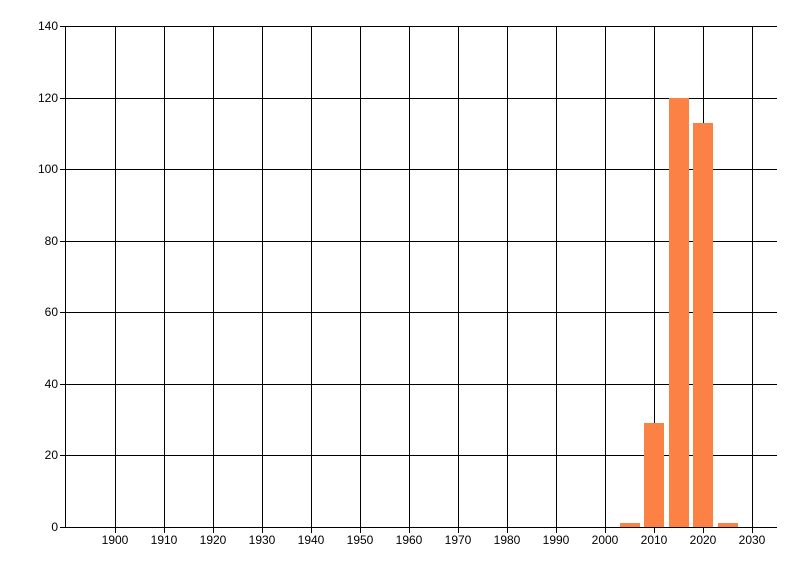 The width and height of the screenshot is (800, 576). What do you see at coordinates (654, 540) in the screenshot?
I see `x-tick-label: 2010` at bounding box center [654, 540].